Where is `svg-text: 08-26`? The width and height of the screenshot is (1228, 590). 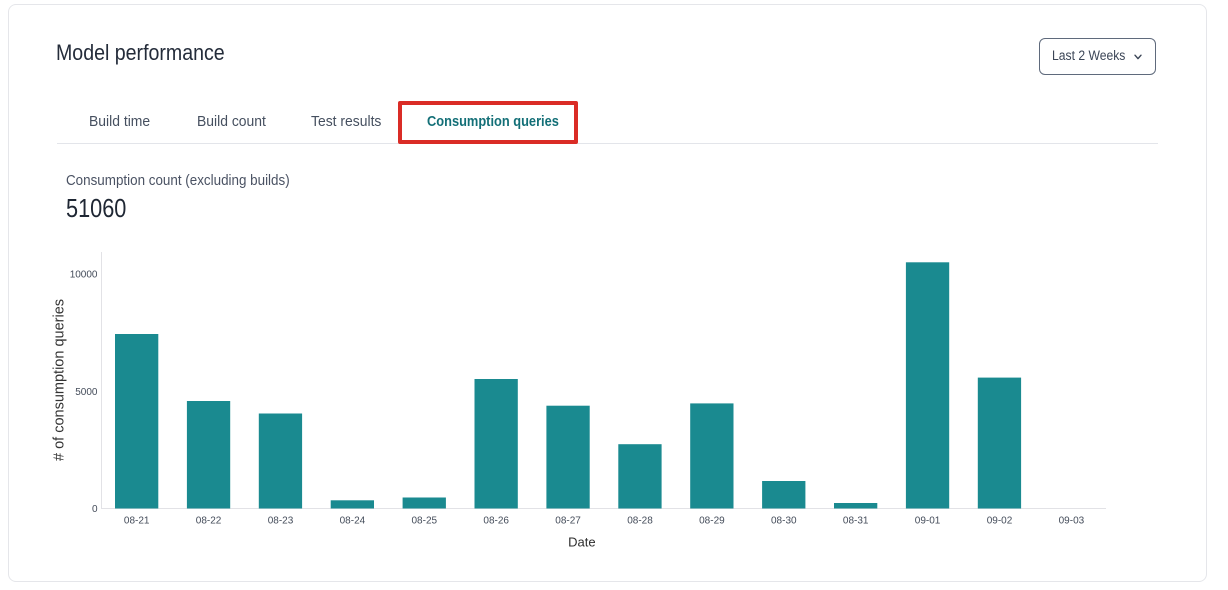
svg-text: 08-26 is located at coordinates (496, 521).